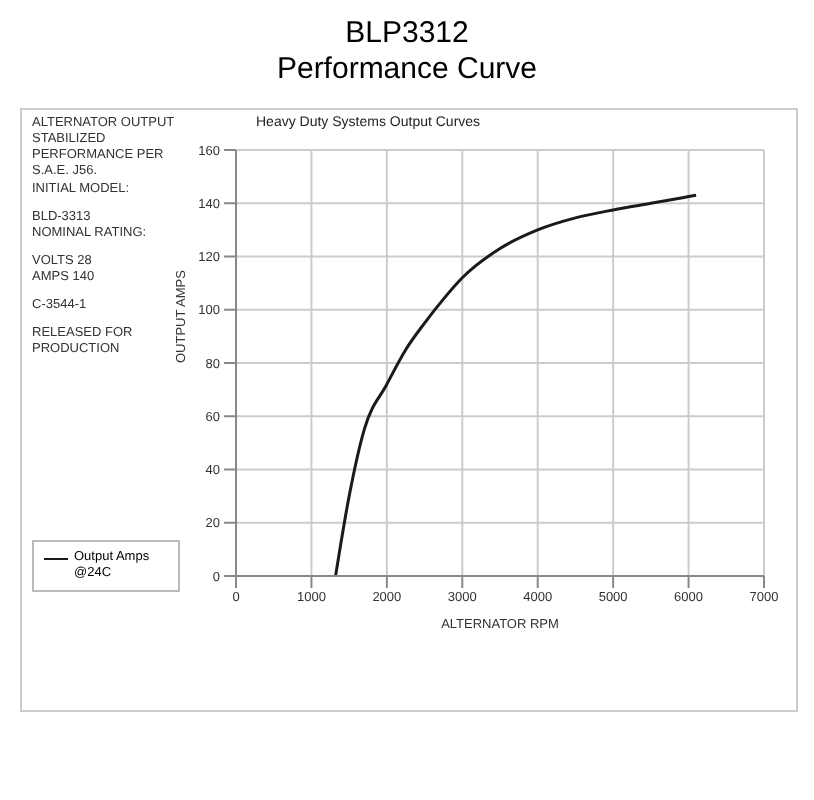  What do you see at coordinates (407, 34) in the screenshot?
I see `chart-title: BLP3312` at bounding box center [407, 34].